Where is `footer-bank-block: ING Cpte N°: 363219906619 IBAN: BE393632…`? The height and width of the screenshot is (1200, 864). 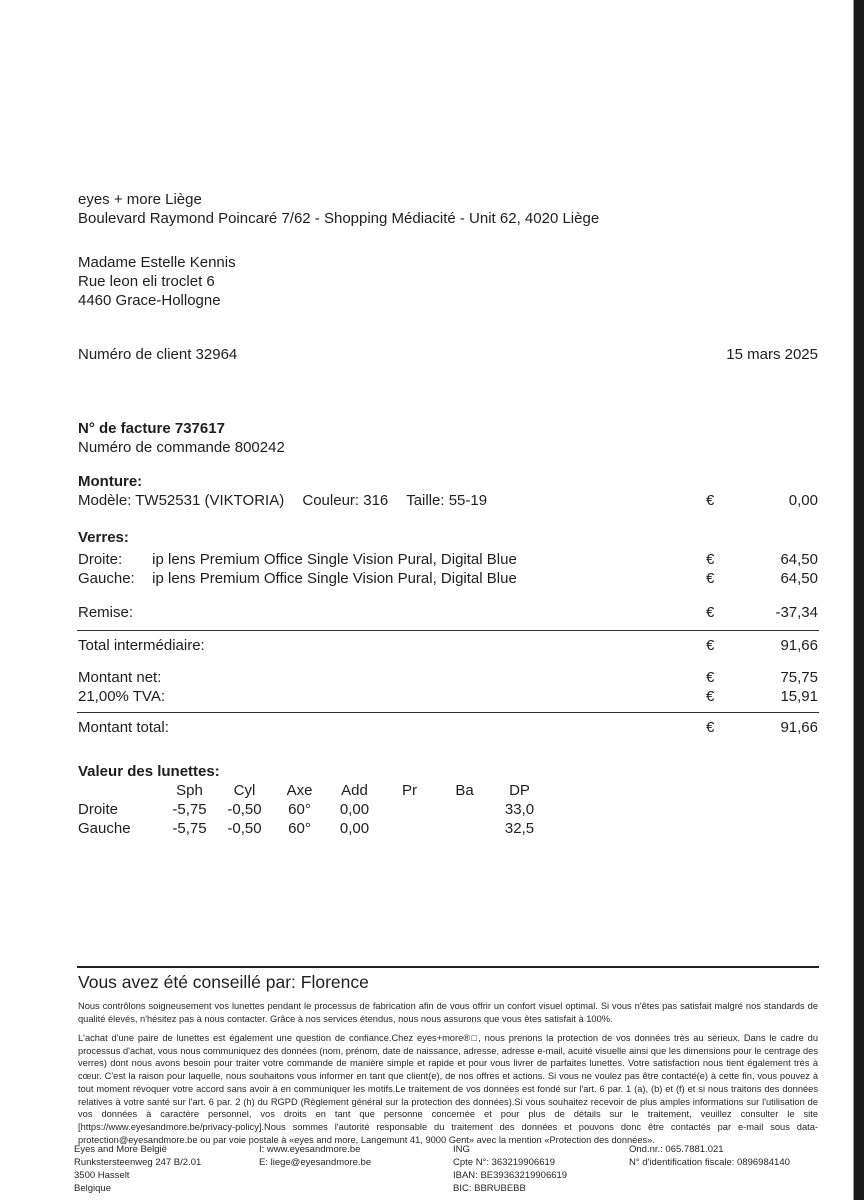 footer-bank-block: ING Cpte N°: 363219906619 IBAN: BE393632… is located at coordinates (510, 1169).